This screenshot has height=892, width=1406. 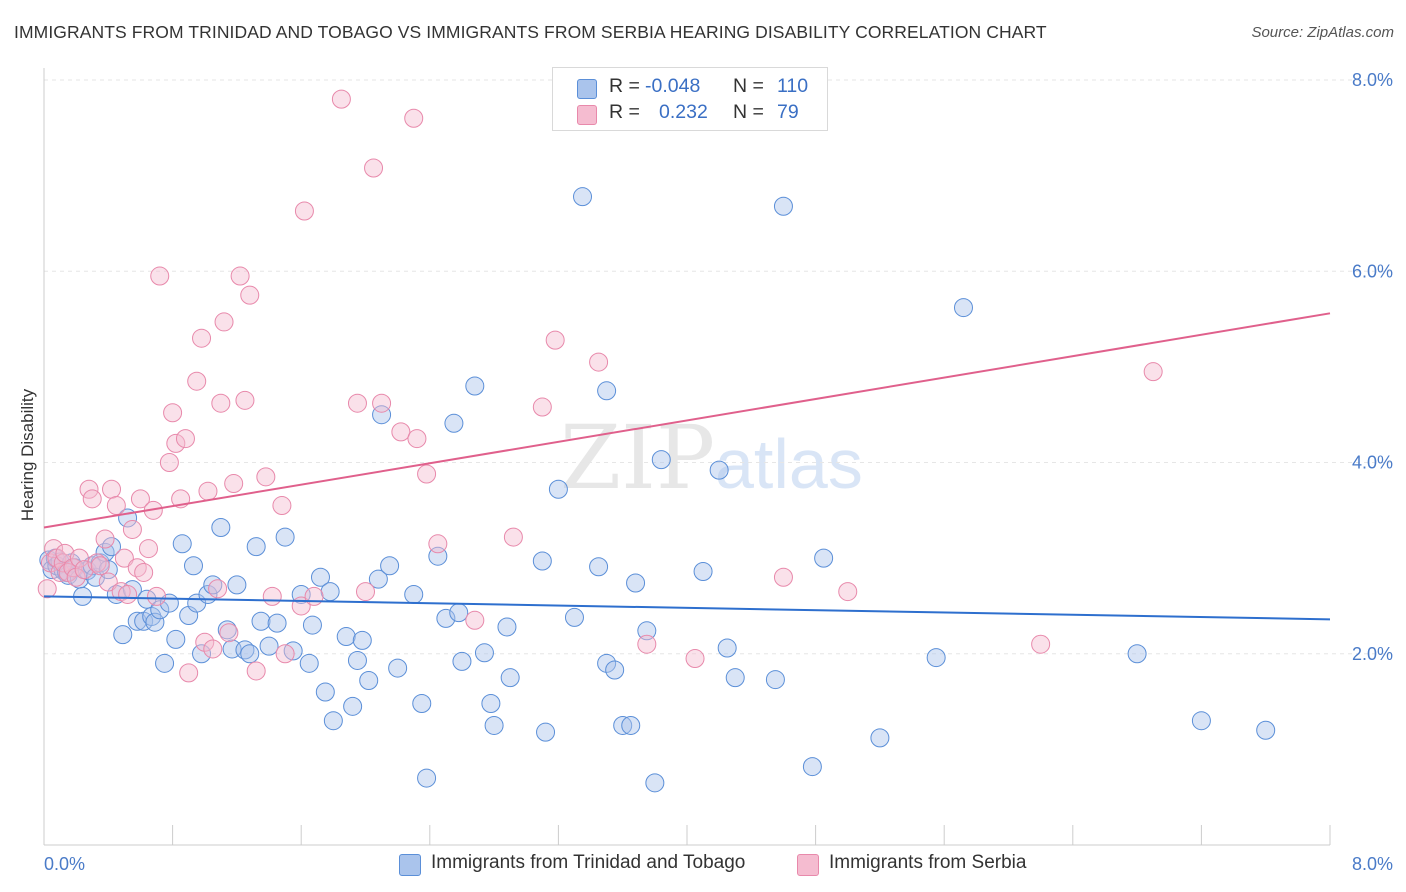 What do you see at coordinates (588, 862) in the screenshot?
I see `legend-label-trinidad: Immigrants from Trinidad and Tobago` at bounding box center [588, 862].